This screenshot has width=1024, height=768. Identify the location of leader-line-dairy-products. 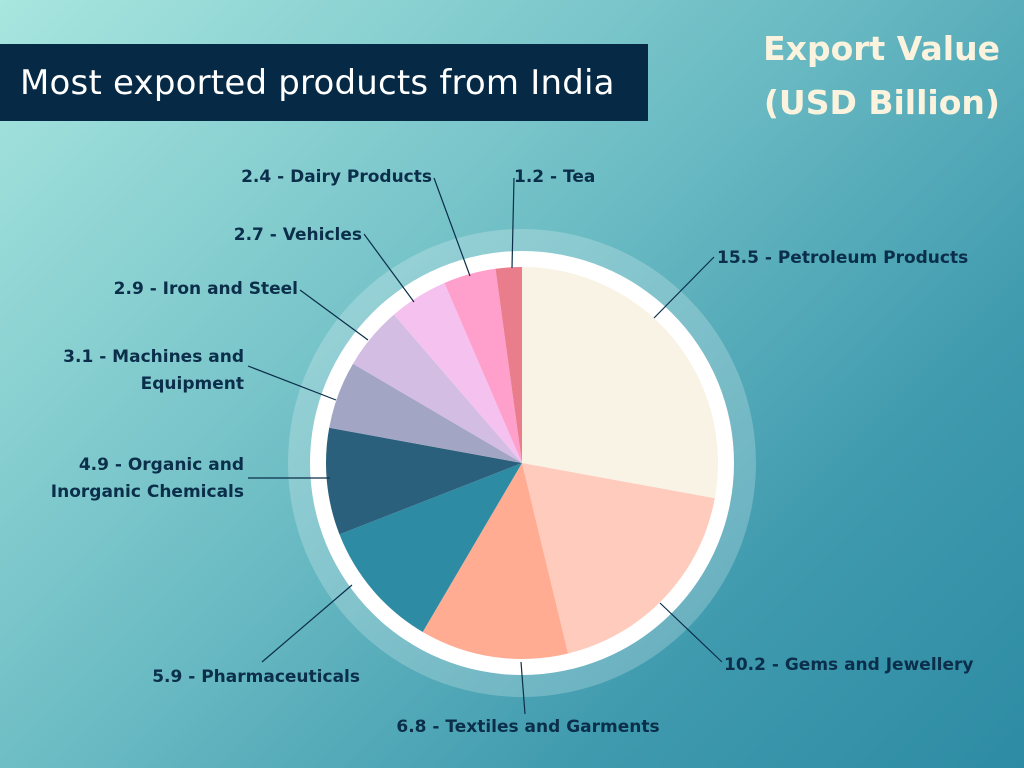
(452, 227).